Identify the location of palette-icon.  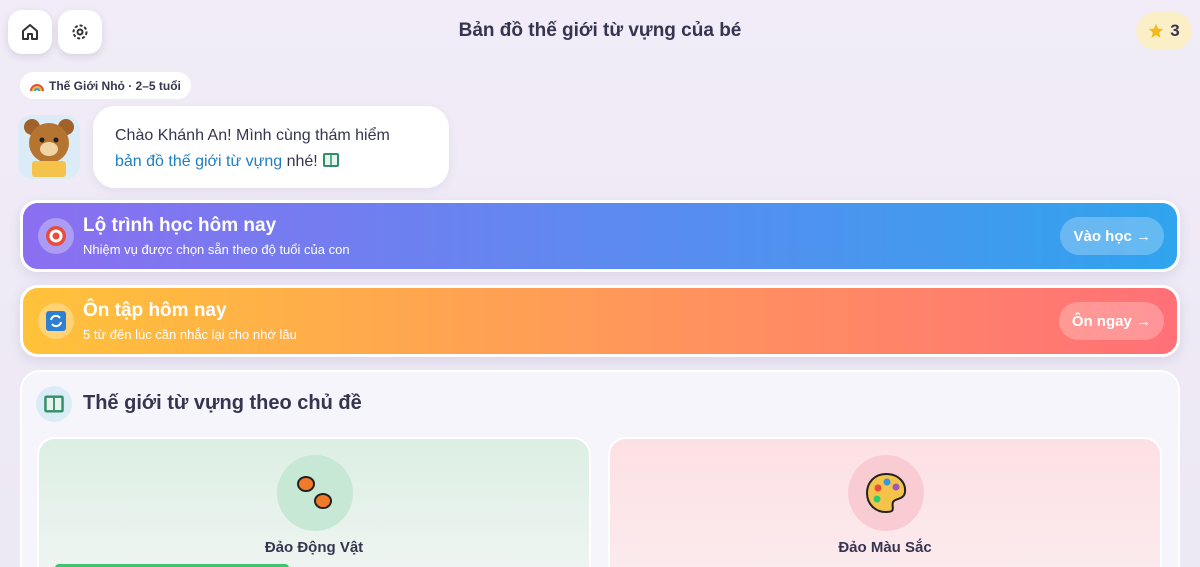
(886, 493).